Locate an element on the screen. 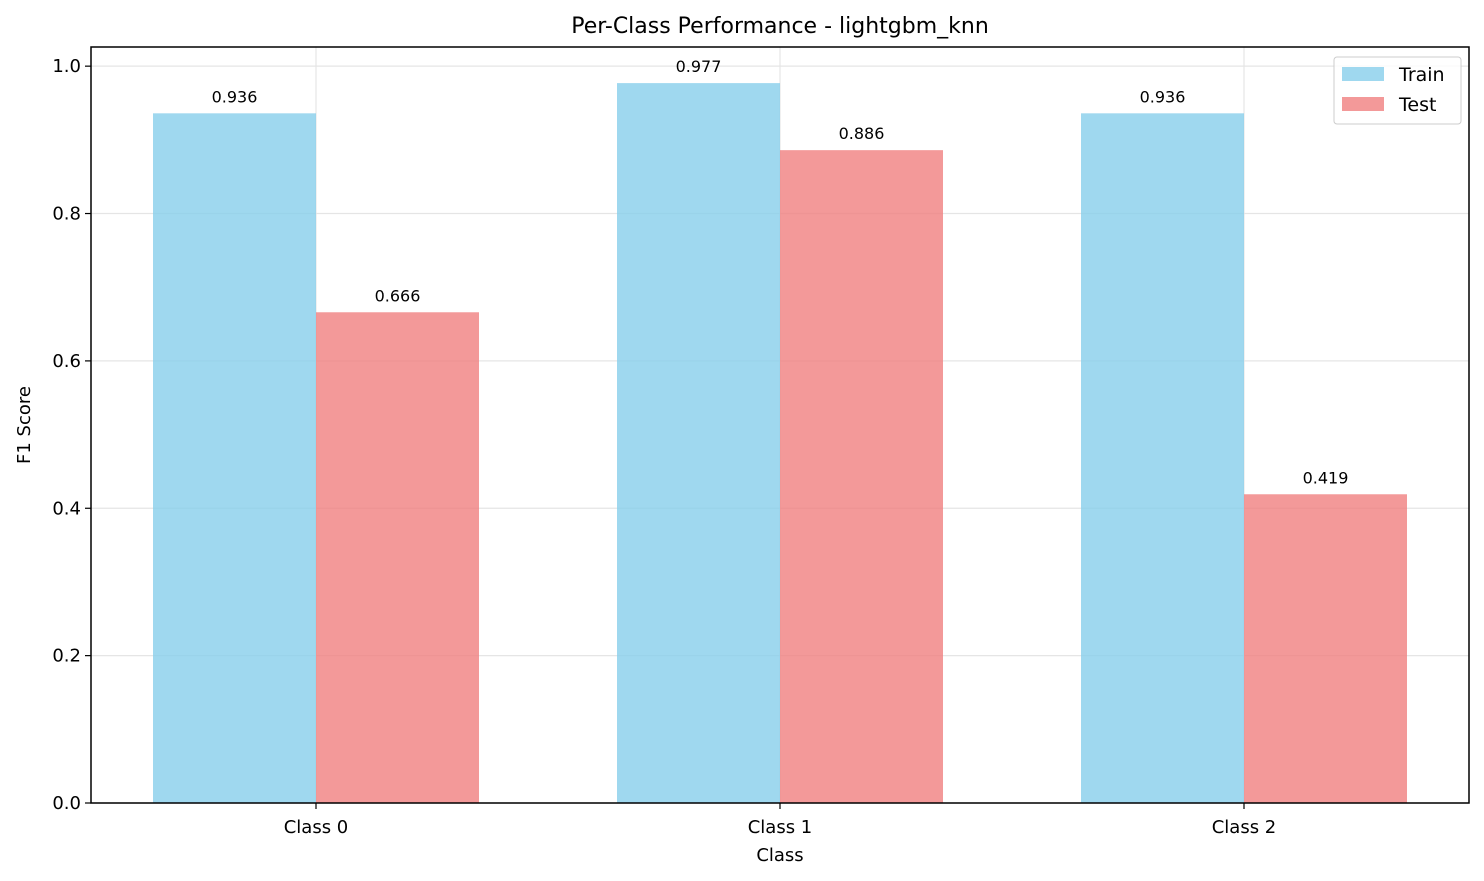 The height and width of the screenshot is (881, 1484). y-tick-label: 0.0 is located at coordinates (66, 803).